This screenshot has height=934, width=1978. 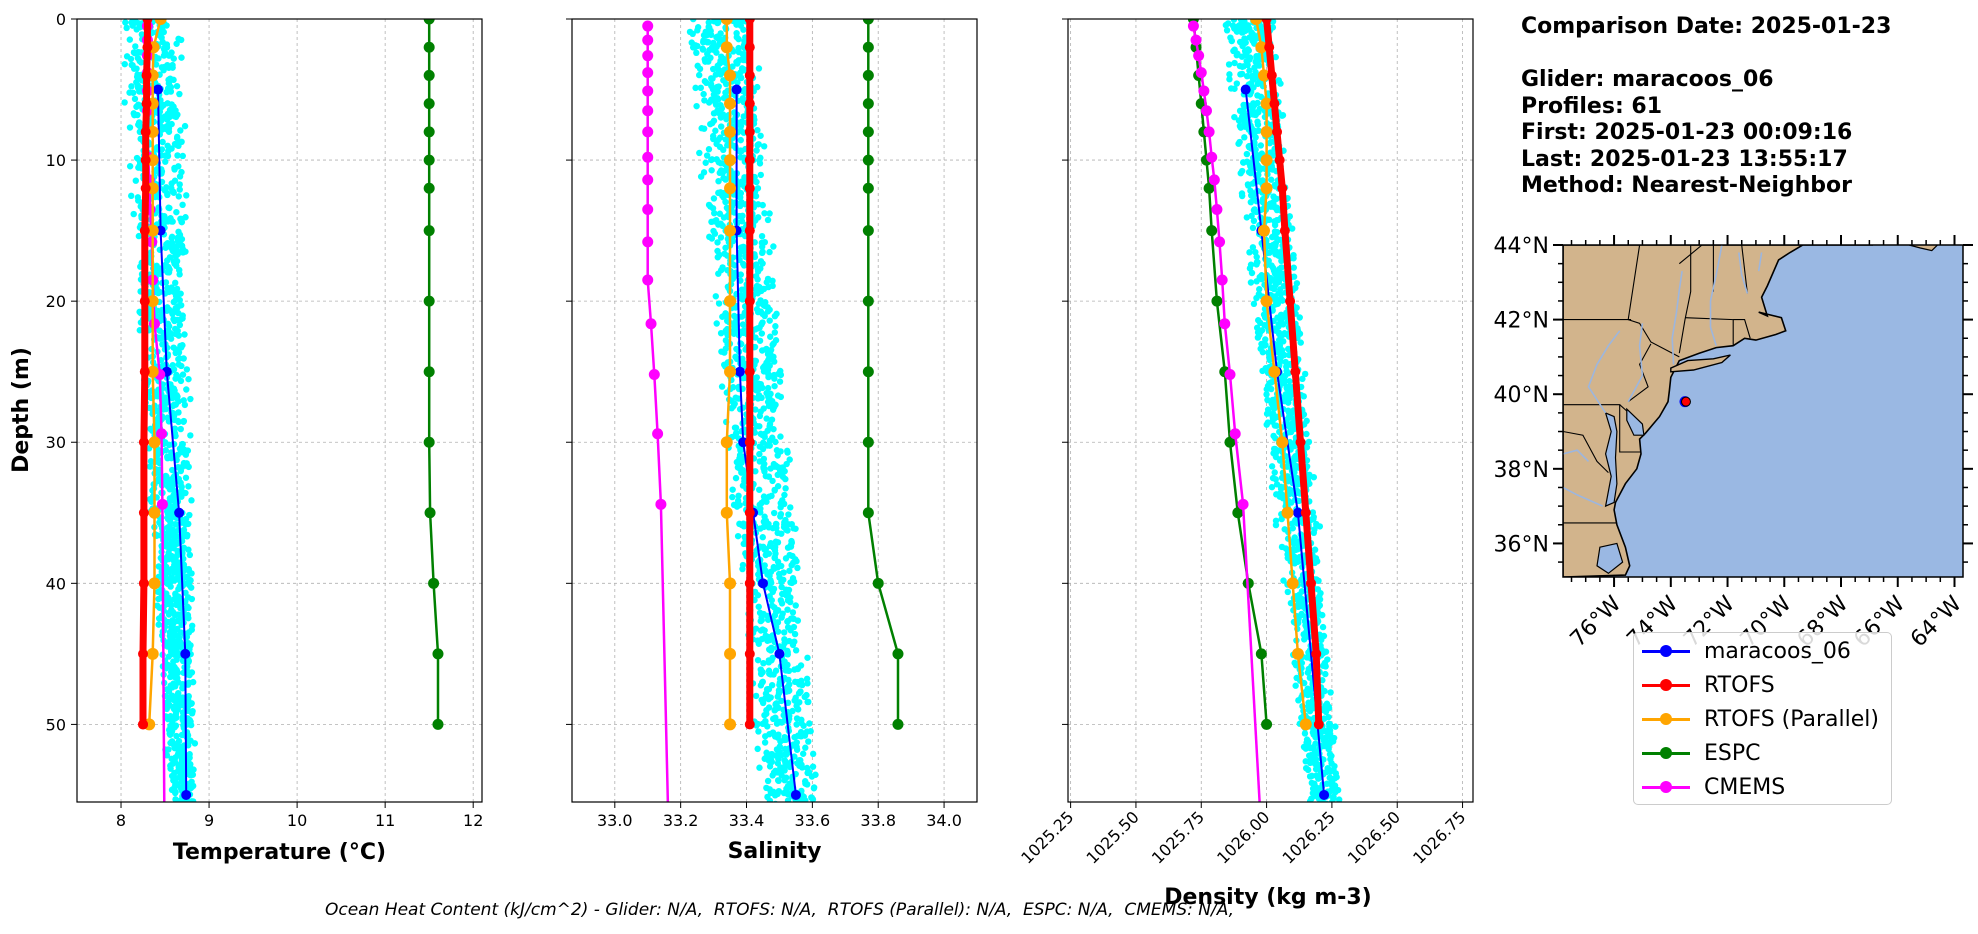 I want to click on state-border, so click(x=1586, y=451).